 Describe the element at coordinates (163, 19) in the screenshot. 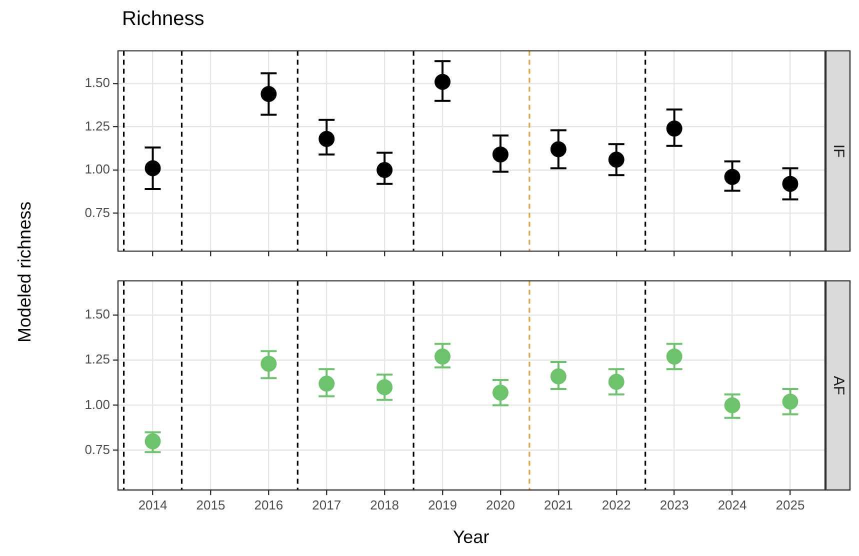

I see `chart-title: Richness` at that location.